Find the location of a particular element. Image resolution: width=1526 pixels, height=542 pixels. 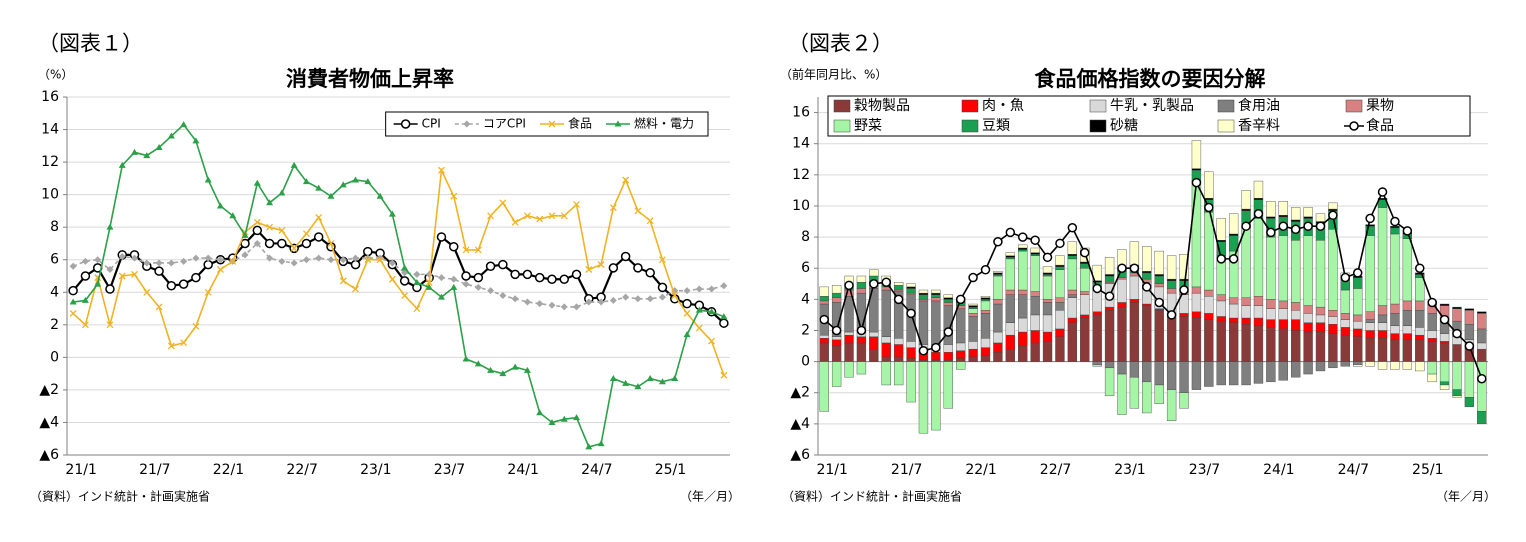

x-tick-label: 22/1 is located at coordinates (228, 470).